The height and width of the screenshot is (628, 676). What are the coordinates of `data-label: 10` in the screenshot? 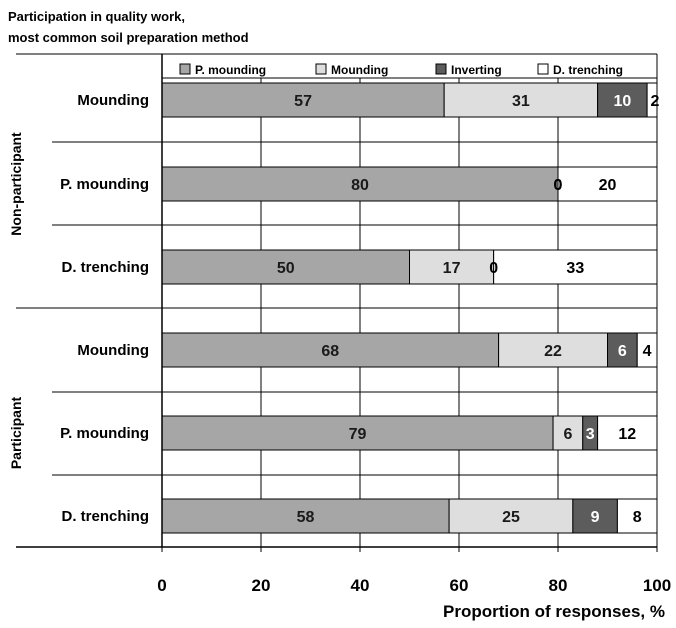 It's located at (622, 101).